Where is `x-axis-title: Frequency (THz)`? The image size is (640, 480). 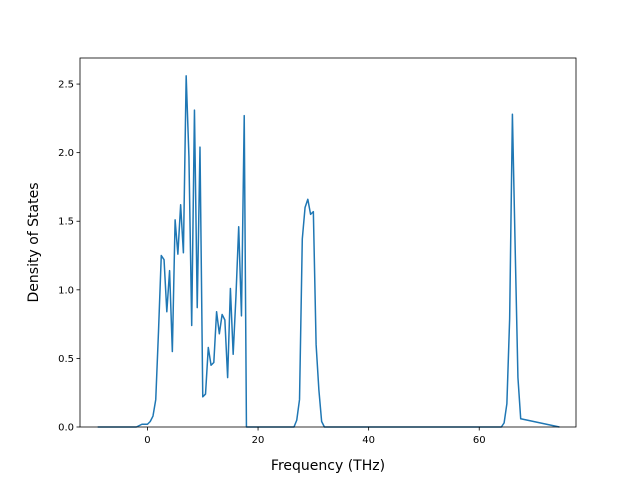
x-axis-title: Frequency (THz) is located at coordinates (328, 466).